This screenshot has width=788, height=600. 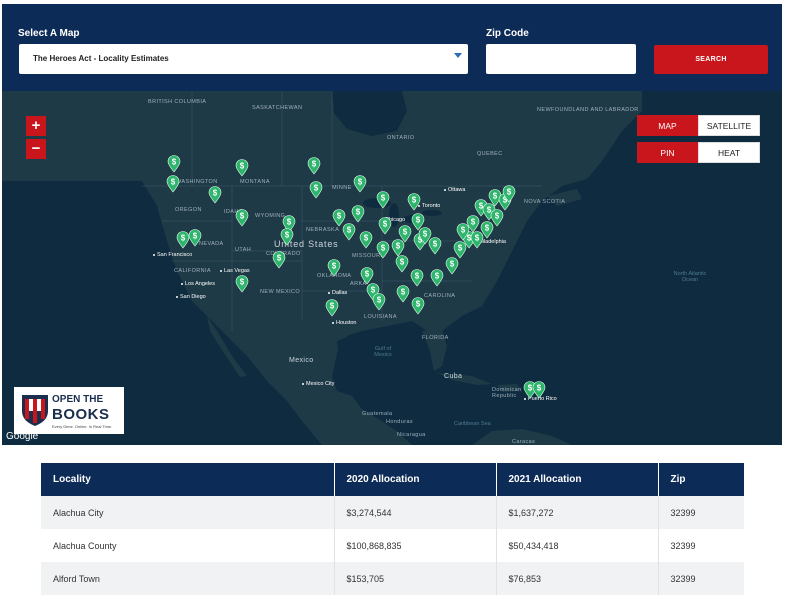 I want to click on label-louisiana: LOUISIANA, so click(x=380, y=317).